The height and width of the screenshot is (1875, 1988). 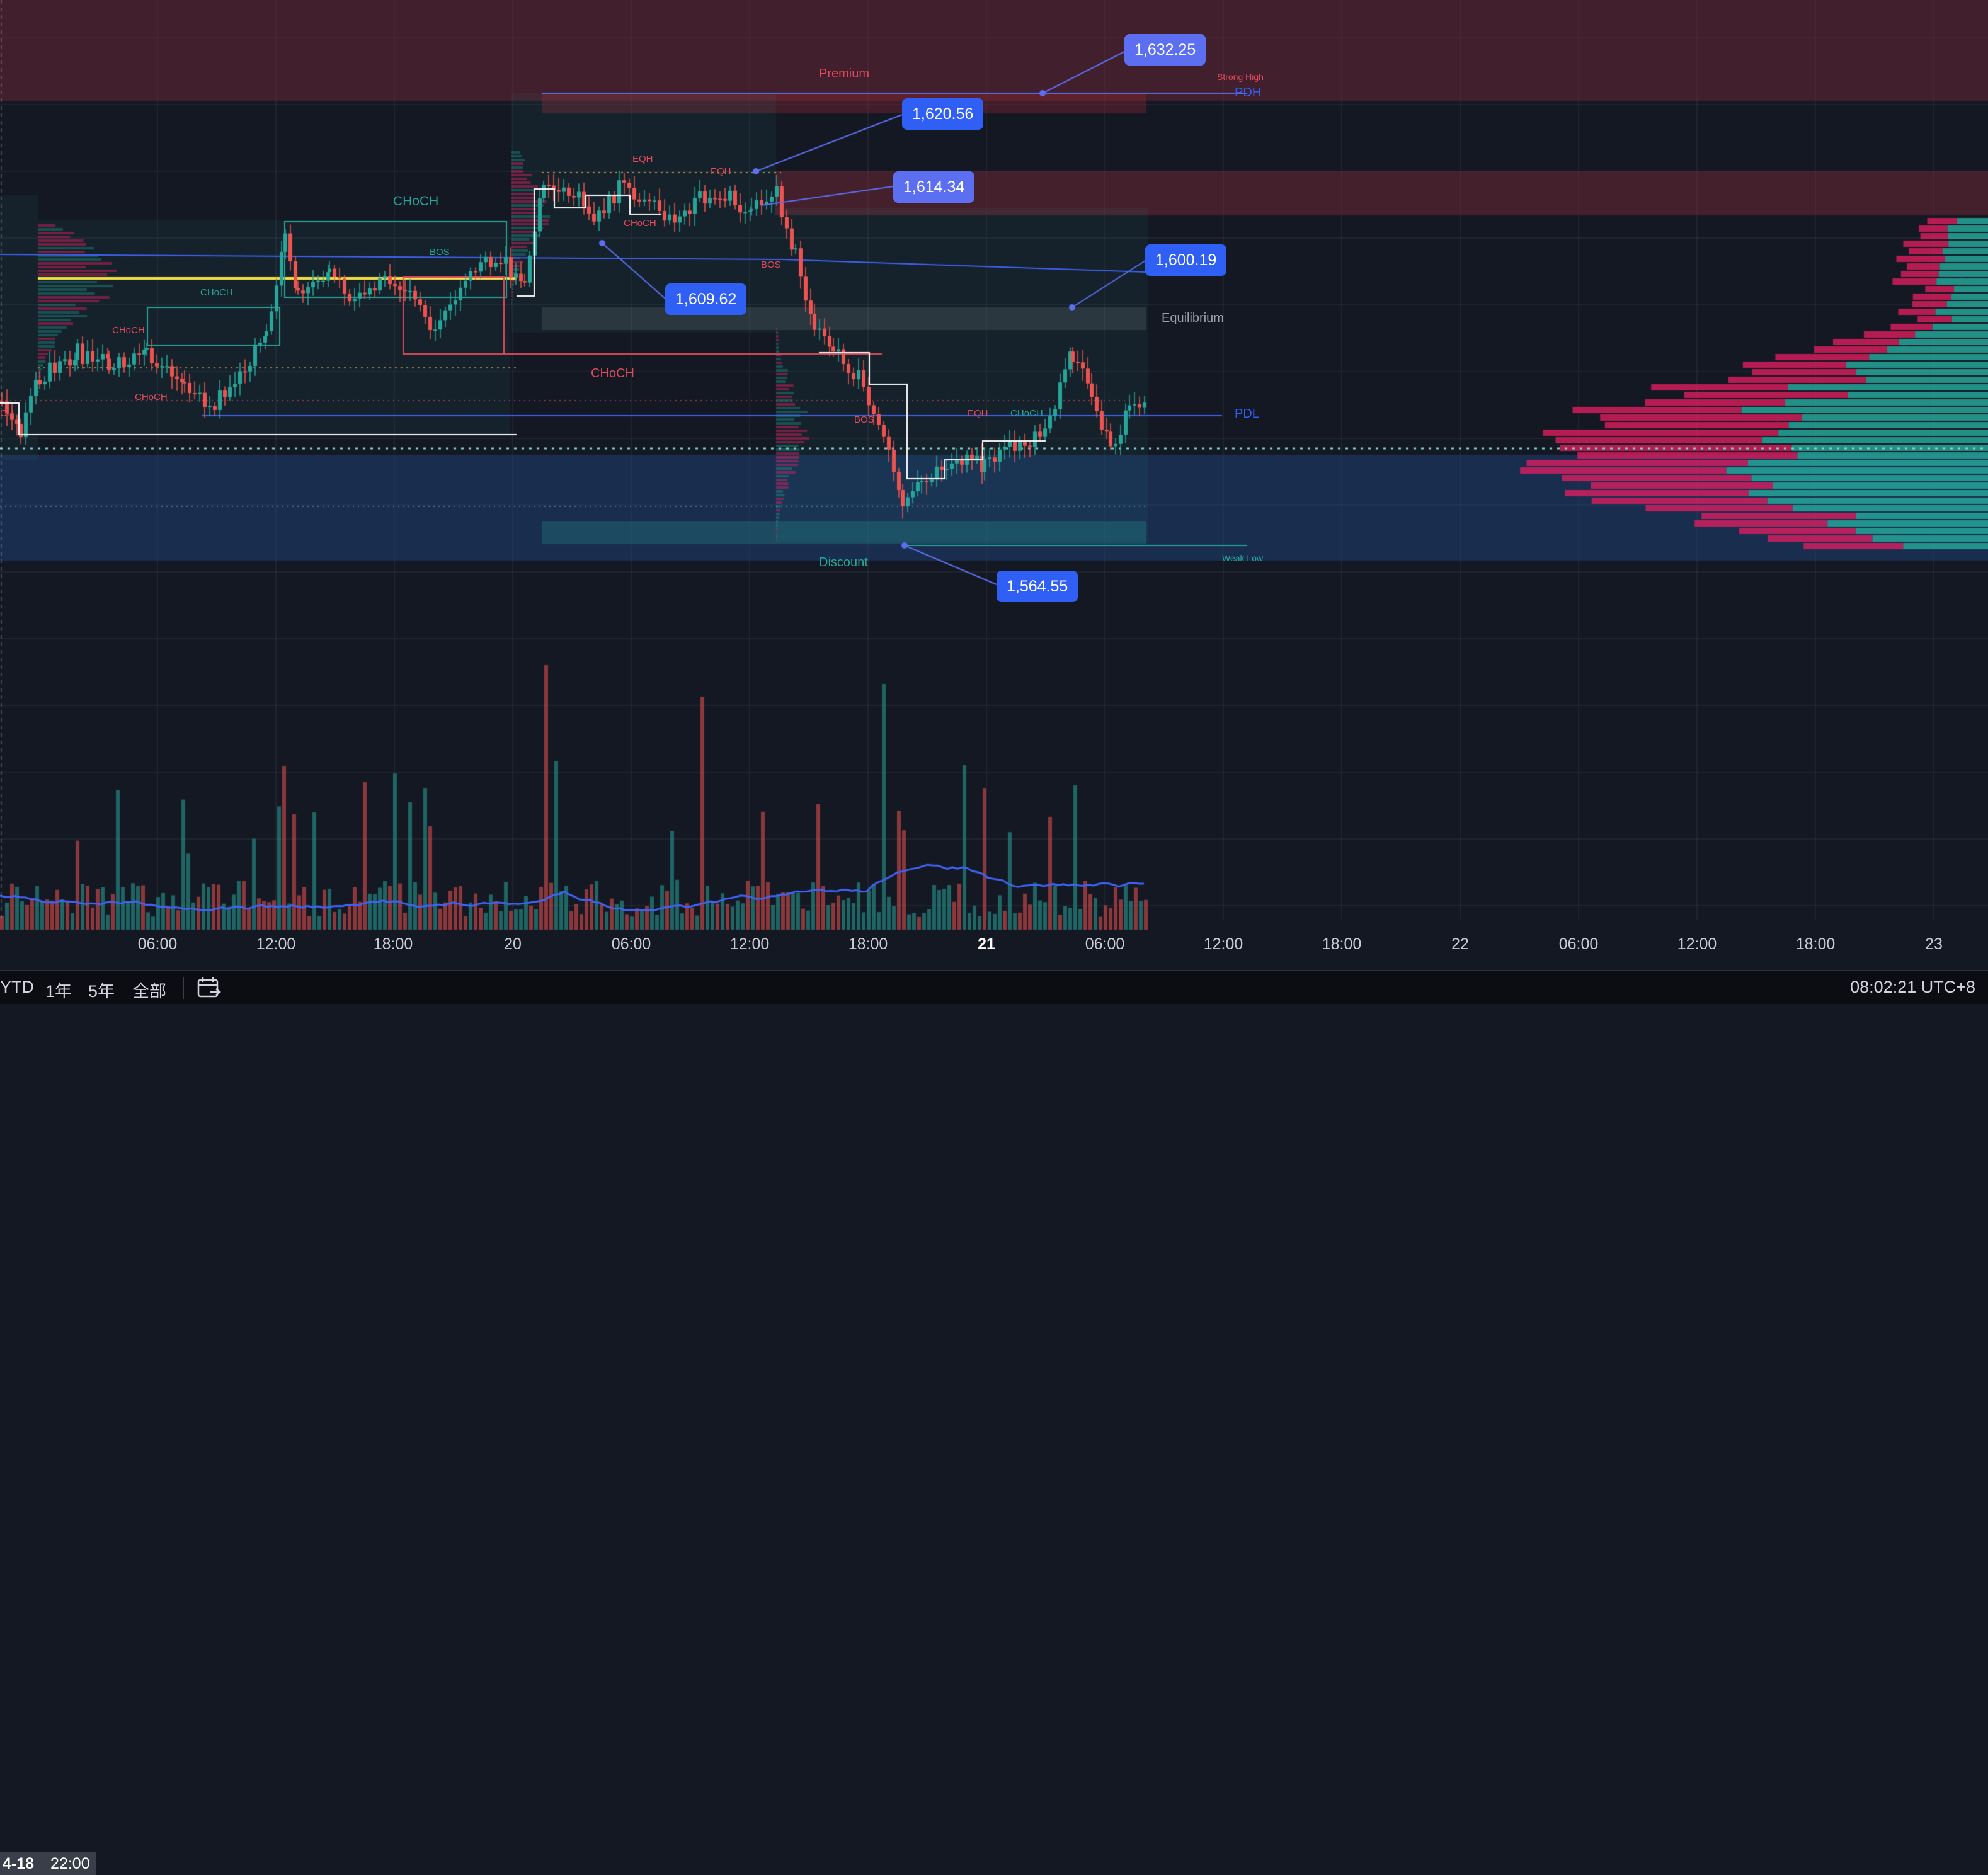 What do you see at coordinates (1240, 77) in the screenshot?
I see `strong-high-label: Strong High` at bounding box center [1240, 77].